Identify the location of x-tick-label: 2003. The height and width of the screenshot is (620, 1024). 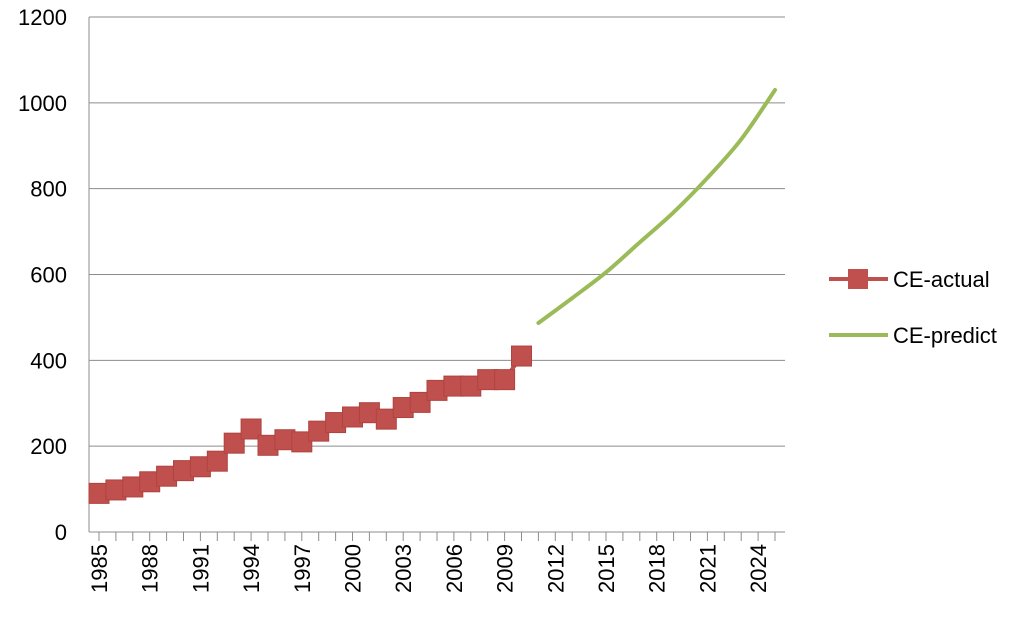
(403, 568).